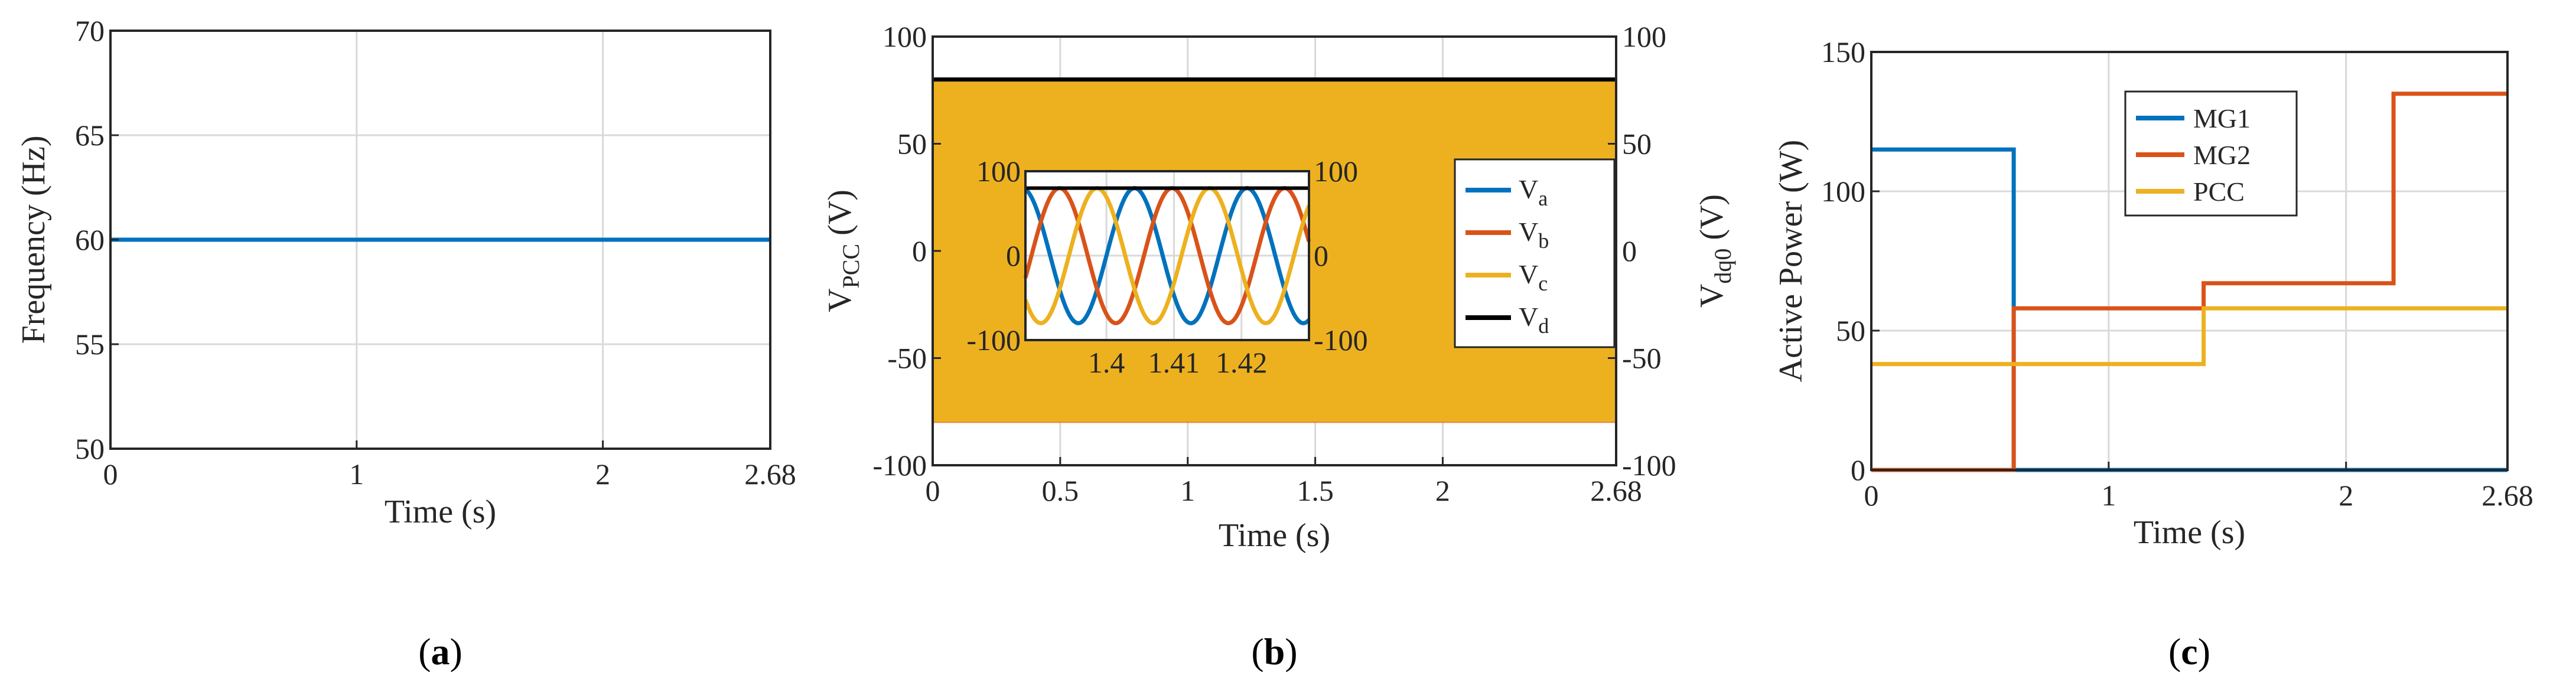 Image resolution: width=2576 pixels, height=689 pixels. Describe the element at coordinates (1315, 490) in the screenshot. I see `x-tick-label: 1.5` at that location.